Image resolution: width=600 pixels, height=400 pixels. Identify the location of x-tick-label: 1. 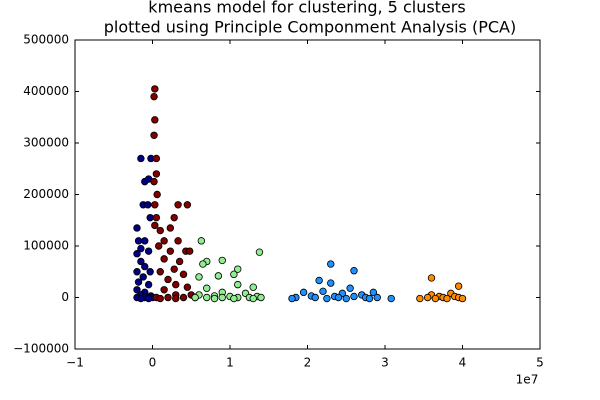
(230, 363).